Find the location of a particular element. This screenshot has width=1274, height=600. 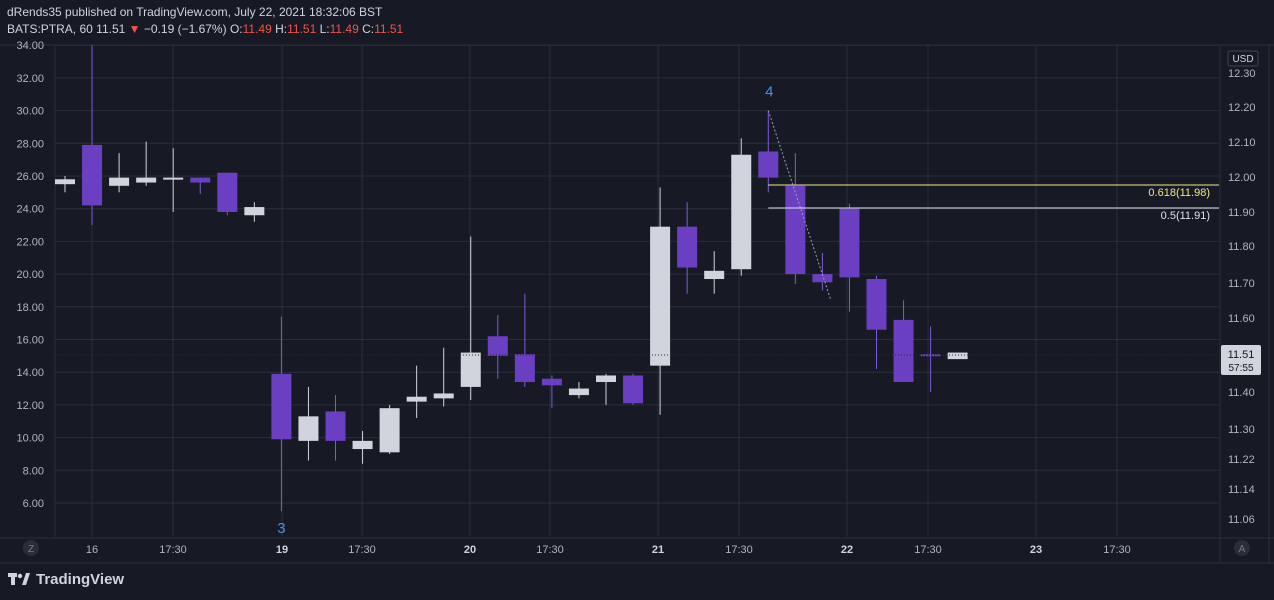

right-axis-tick: 11.30 is located at coordinates (1241, 430).